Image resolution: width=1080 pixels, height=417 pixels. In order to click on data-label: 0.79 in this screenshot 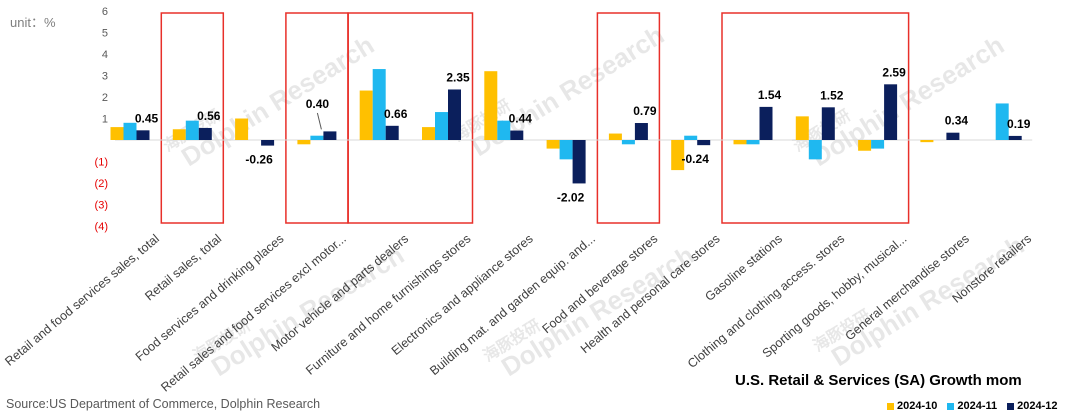, I will do `click(645, 111)`.